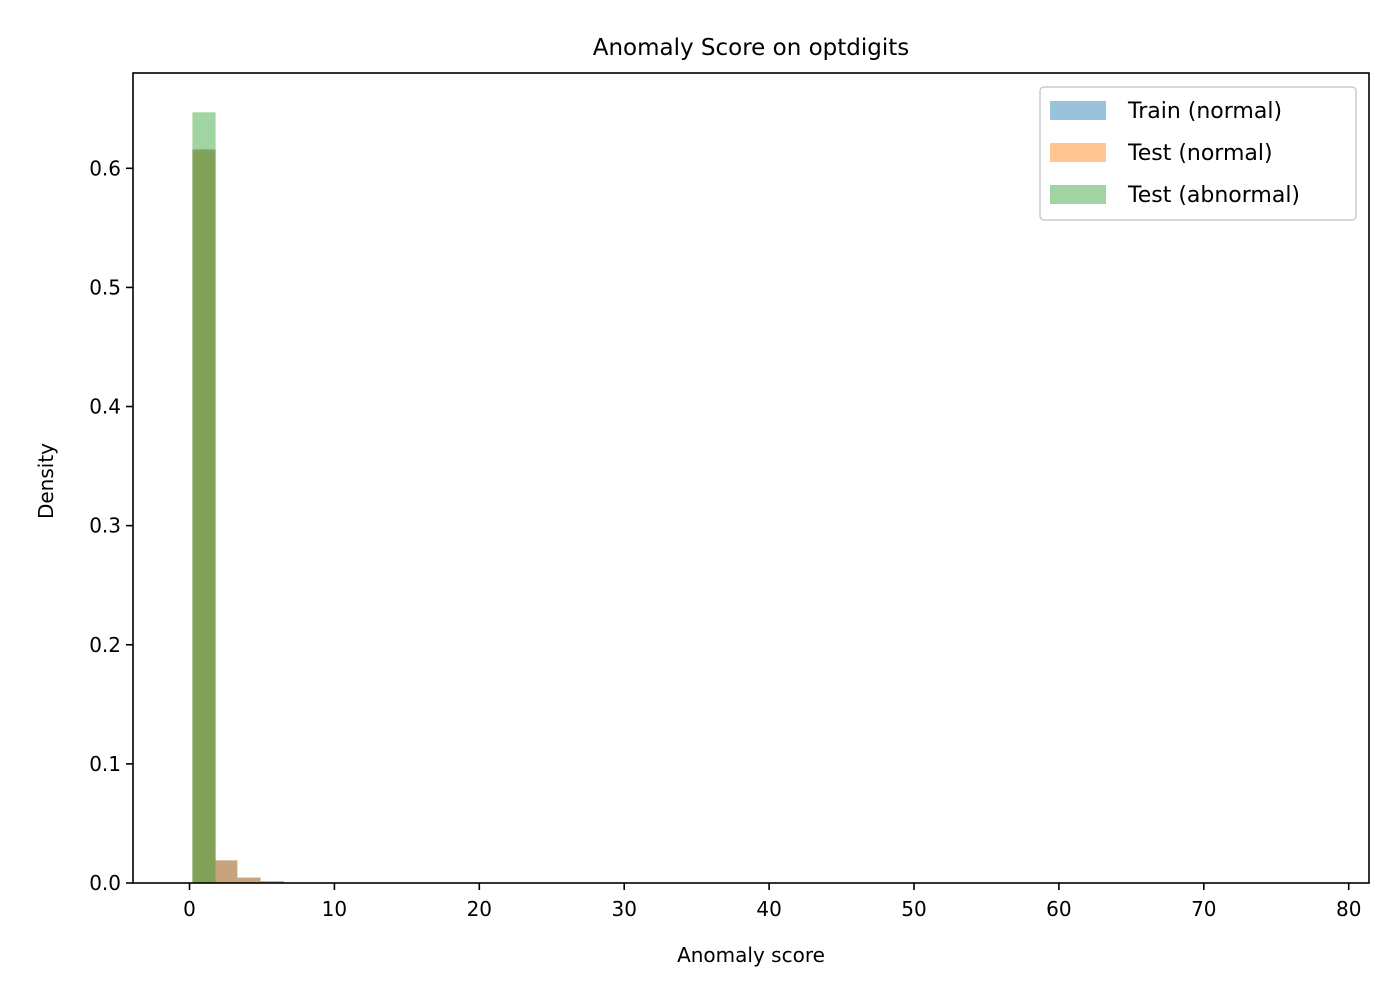 This screenshot has width=1400, height=1000. Describe the element at coordinates (1058, 909) in the screenshot. I see `x-tick-label: 60` at that location.